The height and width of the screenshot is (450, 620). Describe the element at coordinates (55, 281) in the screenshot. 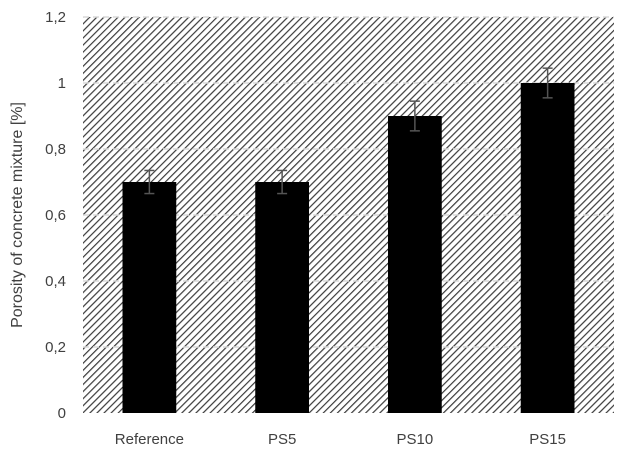

I see `y-tick-label: 0,4` at that location.